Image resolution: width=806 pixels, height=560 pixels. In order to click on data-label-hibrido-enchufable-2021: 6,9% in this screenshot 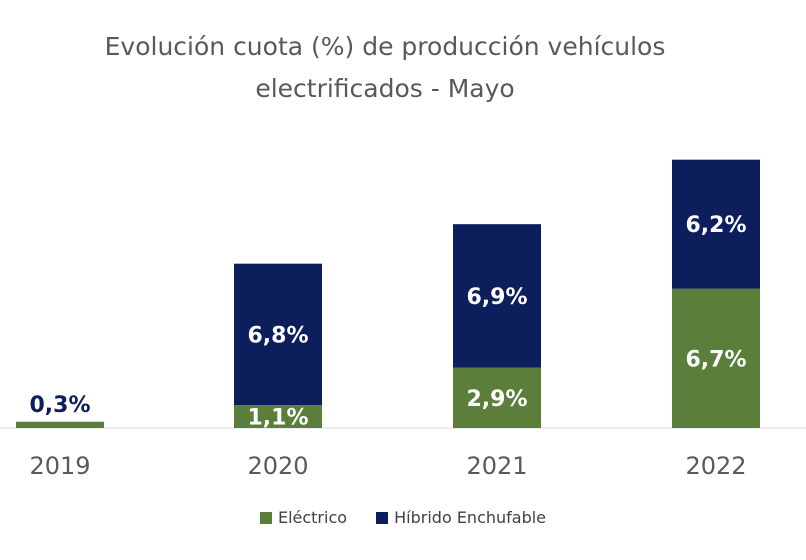, I will do `click(496, 297)`.